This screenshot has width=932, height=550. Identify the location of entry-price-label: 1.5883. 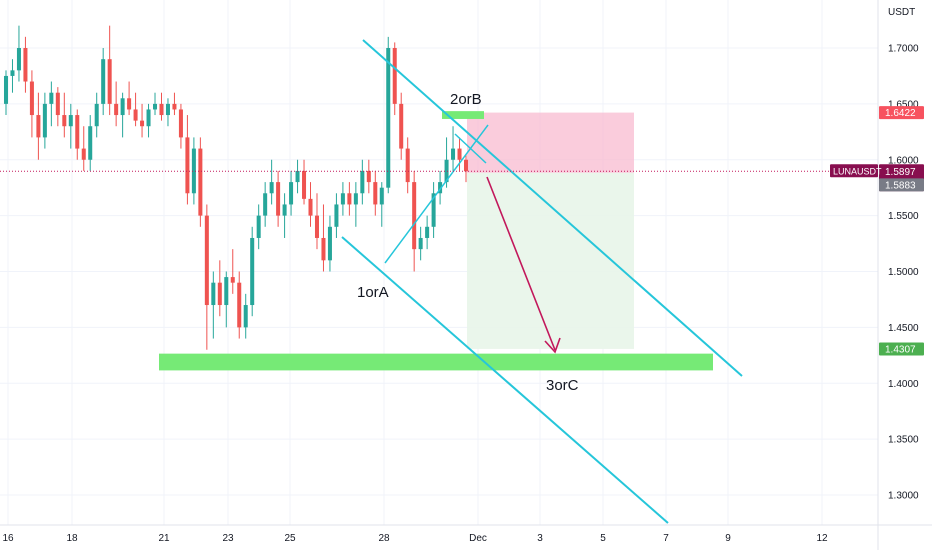
(900, 185).